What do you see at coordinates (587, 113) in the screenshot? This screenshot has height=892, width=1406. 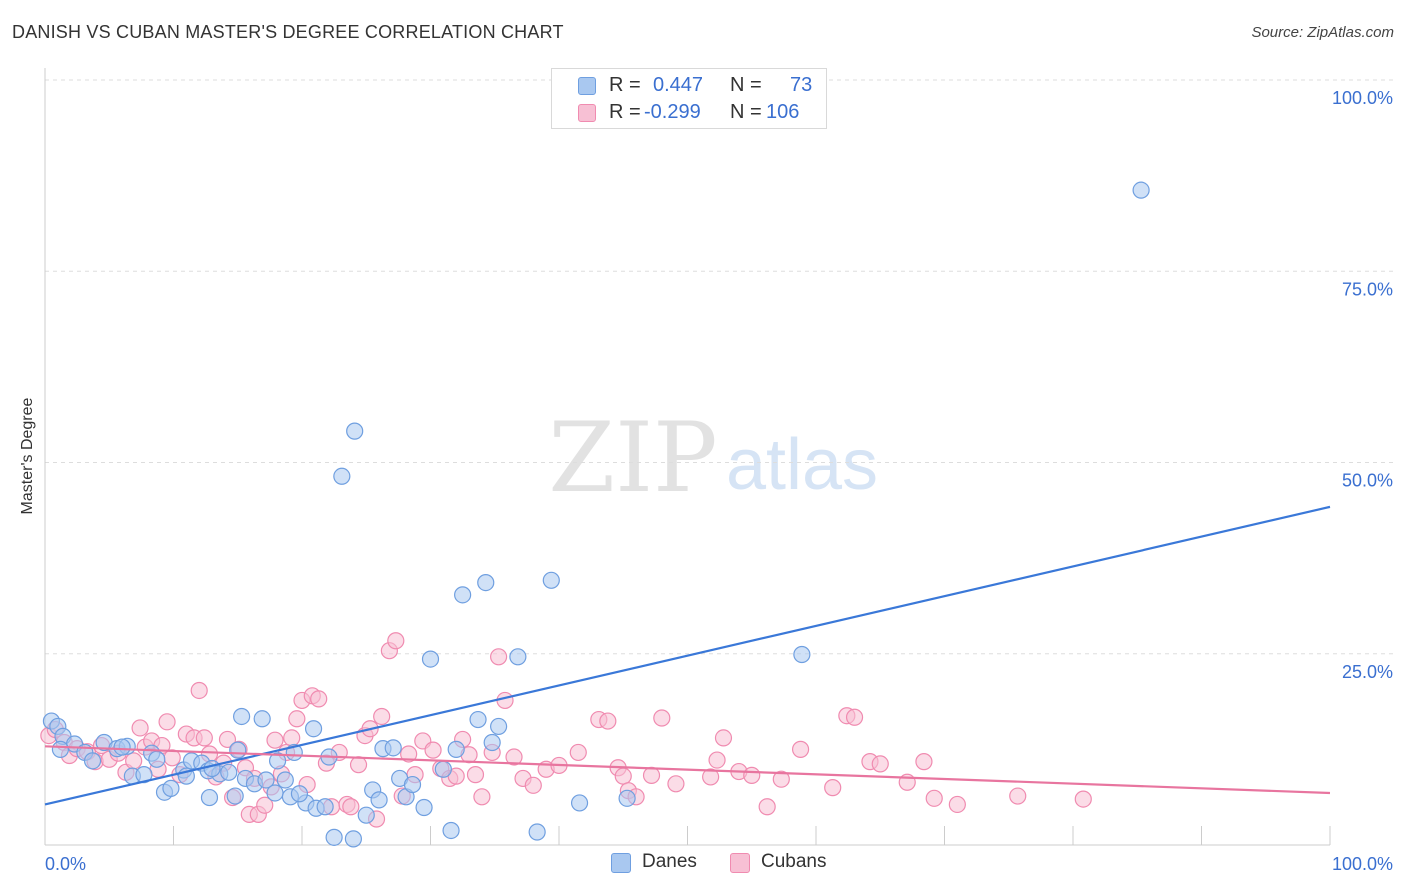 I see `cubans-swatch` at bounding box center [587, 113].